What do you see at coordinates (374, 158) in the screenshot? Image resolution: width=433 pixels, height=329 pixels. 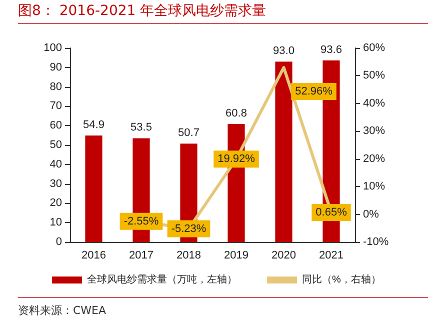 I see `y2-tick-label: 20%` at bounding box center [374, 158].